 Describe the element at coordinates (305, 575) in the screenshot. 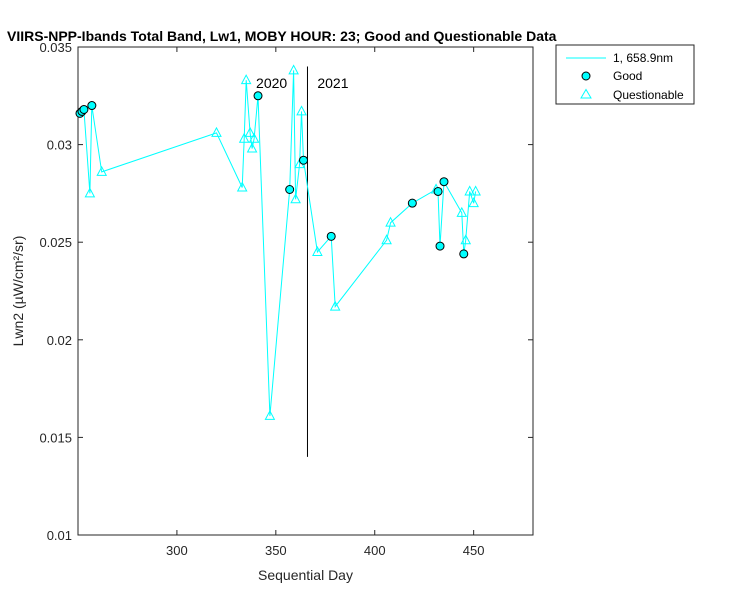

I see `x-axis-label: Sequential Day` at that location.